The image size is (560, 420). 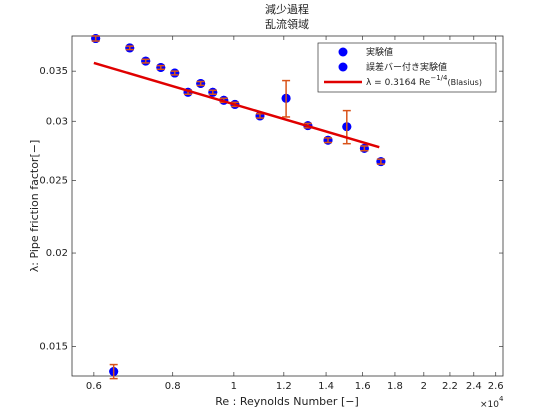 I want to click on legend-text: 誤差バー付き実験値, so click(x=406, y=67).